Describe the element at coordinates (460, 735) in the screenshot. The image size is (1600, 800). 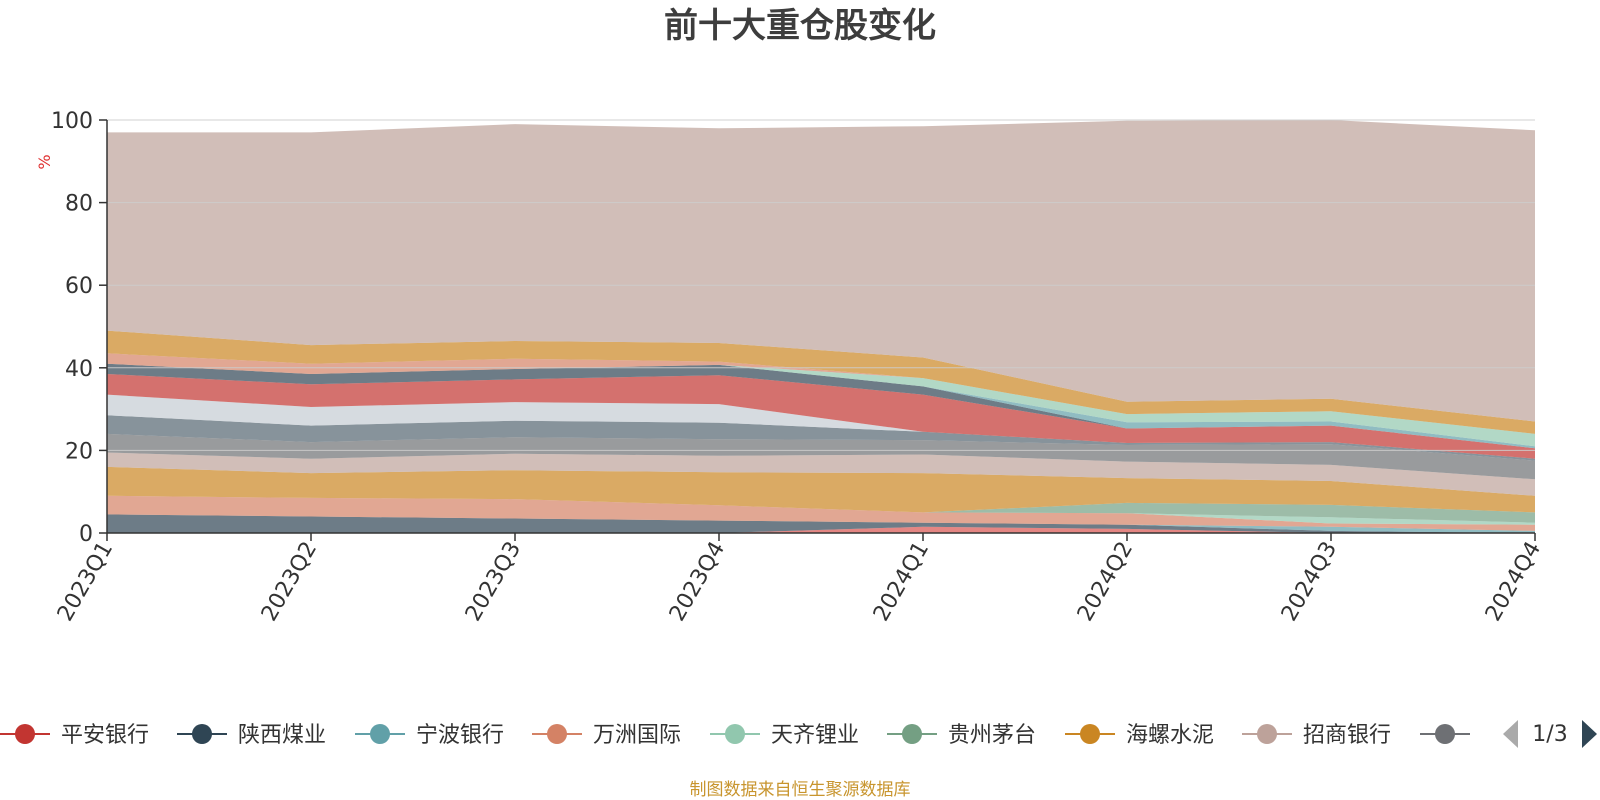
I see `legend-label: 宁波银行` at that location.